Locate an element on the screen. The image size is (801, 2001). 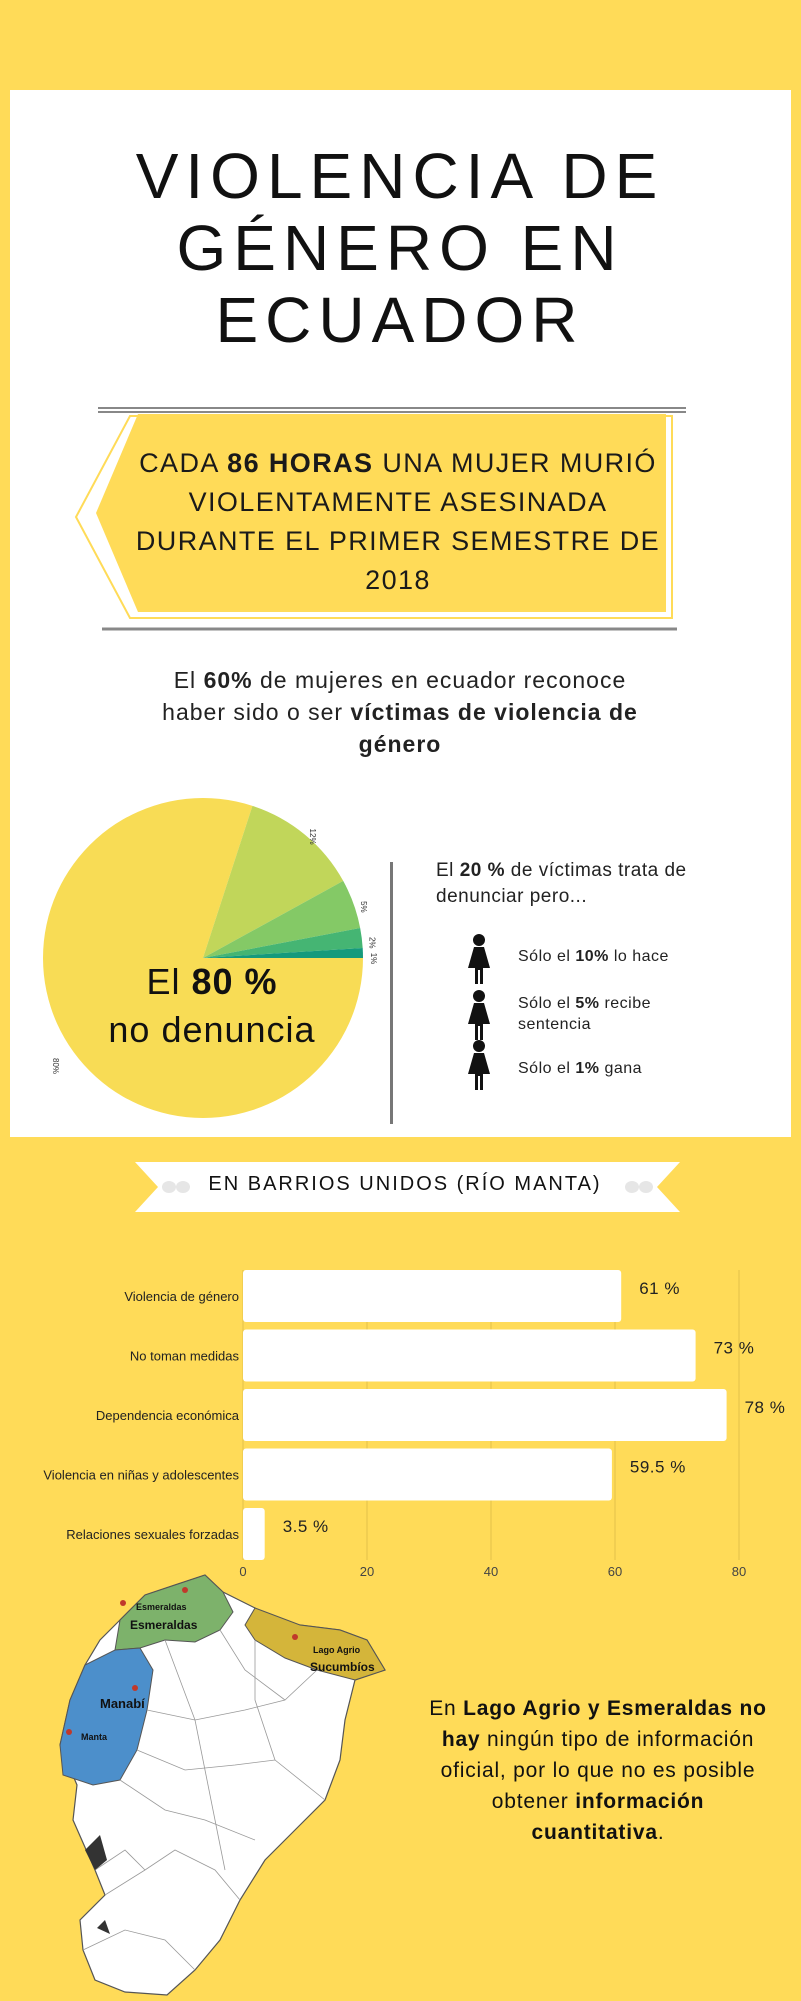
pie-chart: 80% 12% 5% 2% 1% is located at coordinates (210, 958).